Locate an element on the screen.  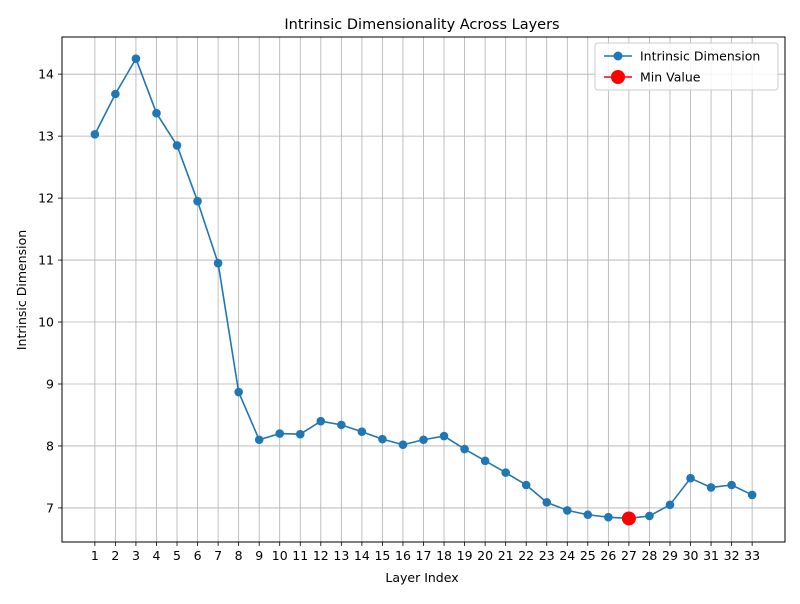
x-tick-label: 14 is located at coordinates (362, 555).